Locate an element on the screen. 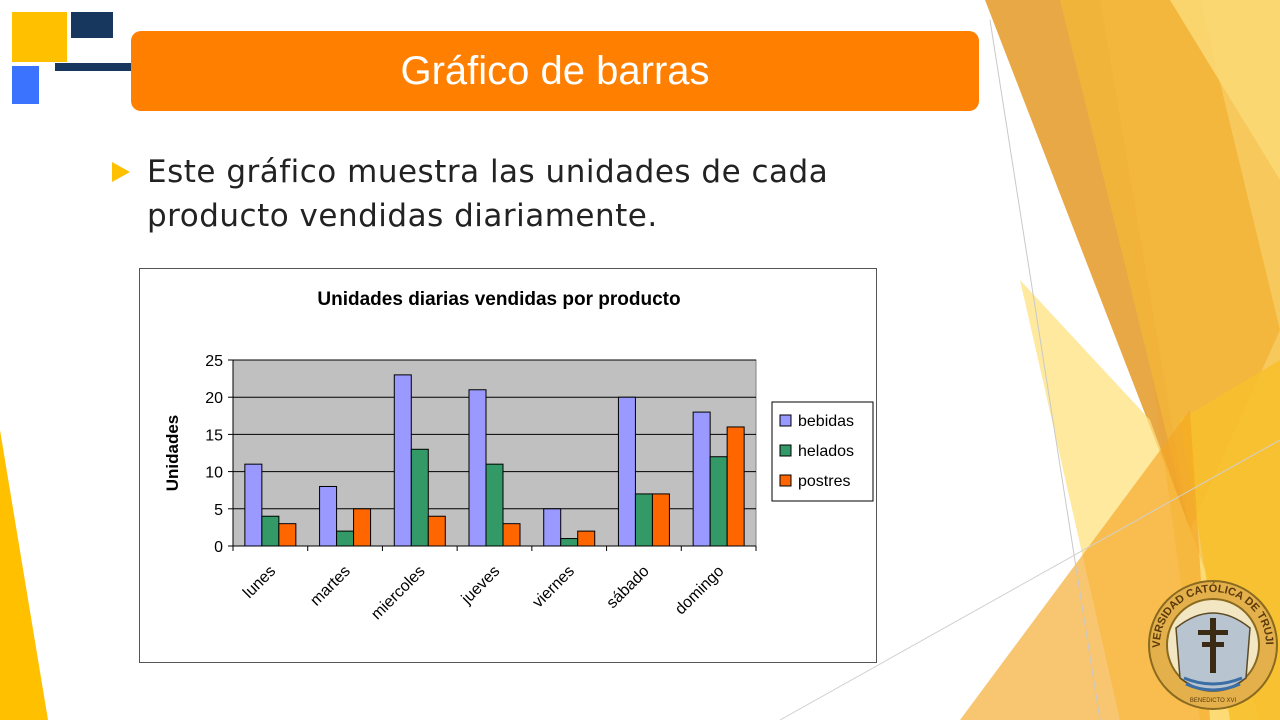 This screenshot has width=1280, height=720. legend-swatch-helados is located at coordinates (785, 450).